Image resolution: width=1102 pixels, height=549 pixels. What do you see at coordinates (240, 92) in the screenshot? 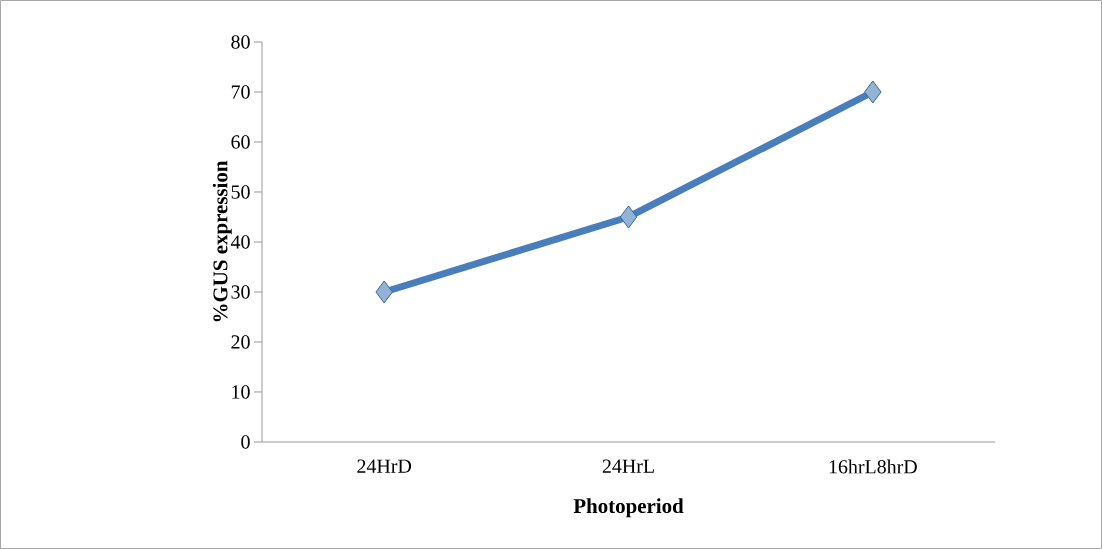
I see `y-tick-label: 70` at bounding box center [240, 92].